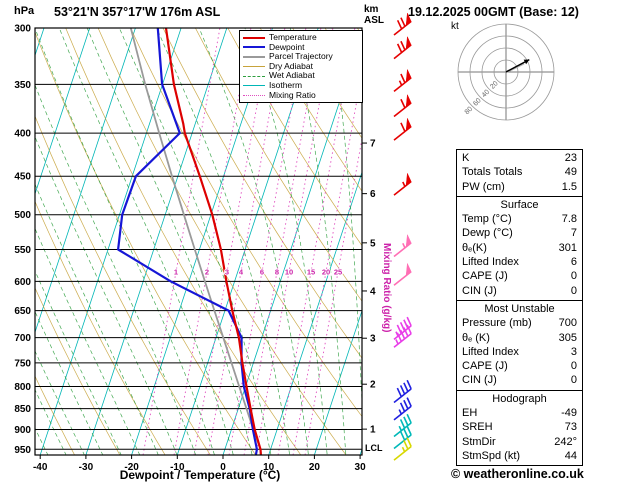  I want to click on legend-item: Isotherm, so click(301, 85).